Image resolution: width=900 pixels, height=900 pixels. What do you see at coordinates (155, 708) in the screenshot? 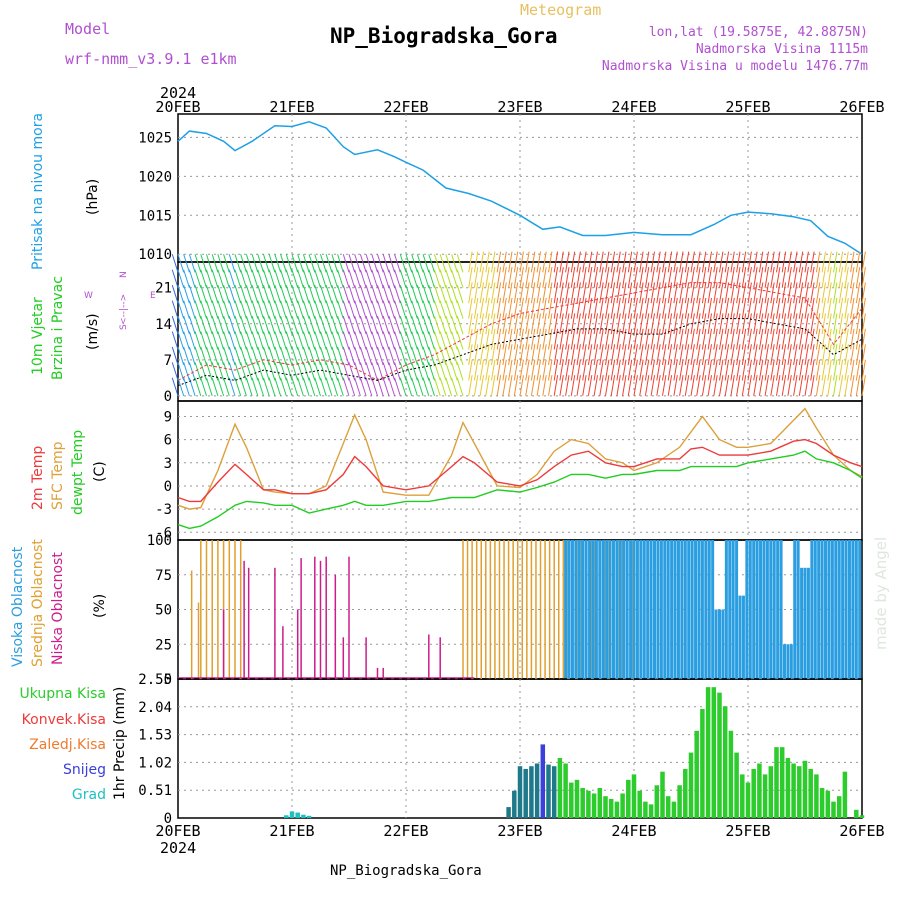
I see `y-tick-label: 2.04` at bounding box center [155, 708].